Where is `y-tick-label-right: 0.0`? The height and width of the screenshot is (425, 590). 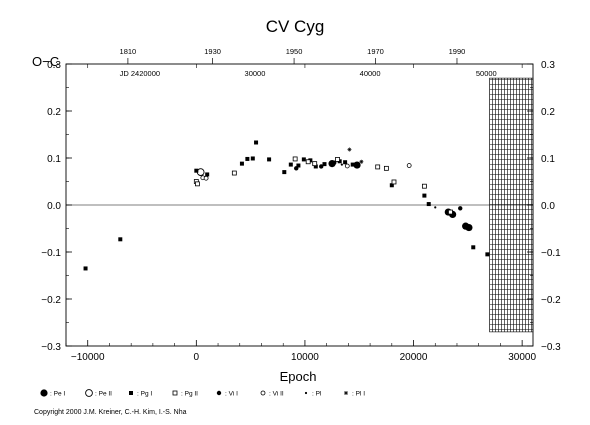 y-tick-label-right: 0.0 is located at coordinates (548, 206).